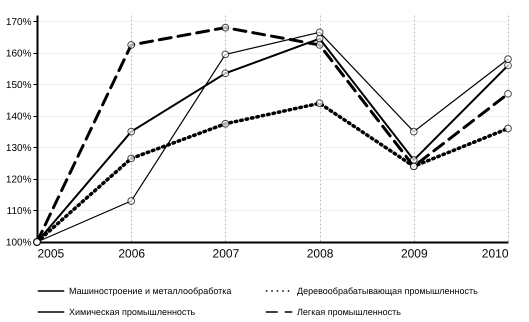  What do you see at coordinates (19, 211) in the screenshot?
I see `y-tick-label: 110%` at bounding box center [19, 211].